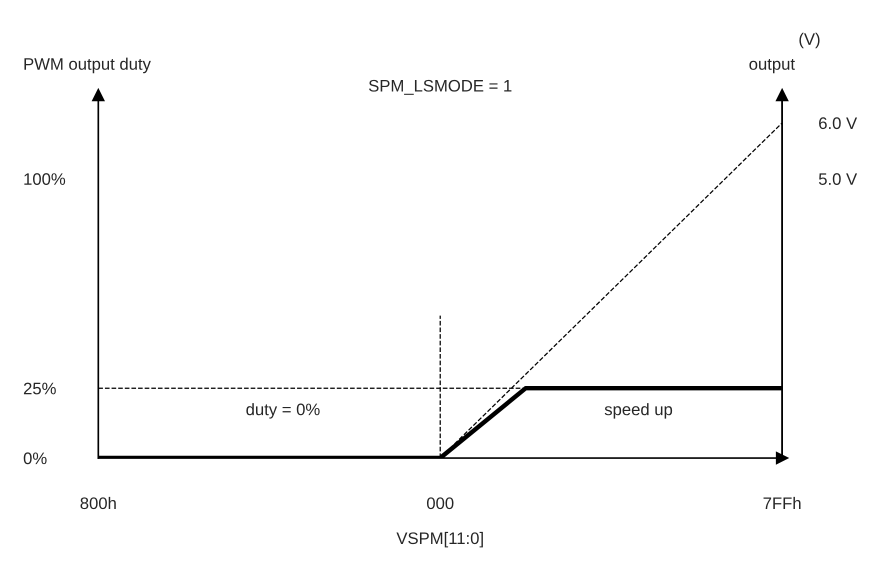  What do you see at coordinates (838, 123) in the screenshot?
I see `y2-tick-label: 6.0 V` at bounding box center [838, 123].